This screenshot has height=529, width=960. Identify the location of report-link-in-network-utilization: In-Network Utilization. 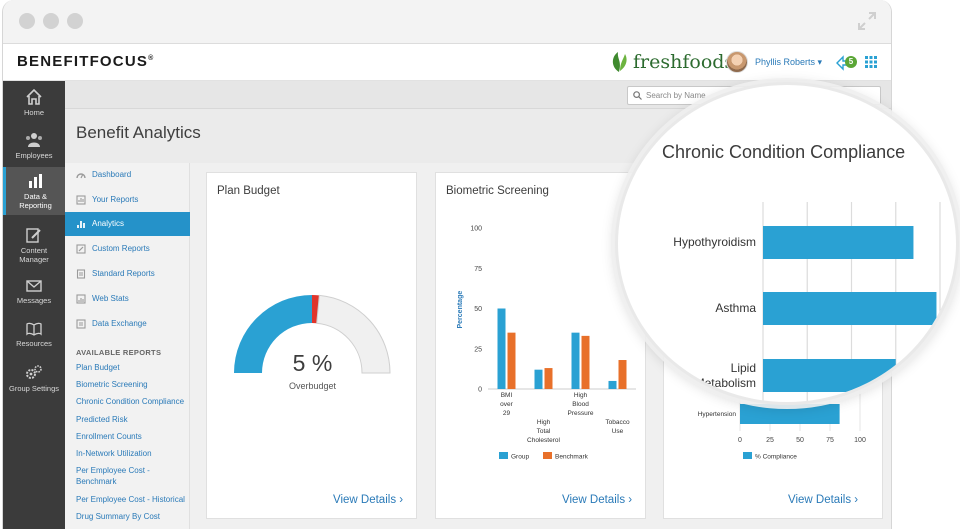
(114, 453).